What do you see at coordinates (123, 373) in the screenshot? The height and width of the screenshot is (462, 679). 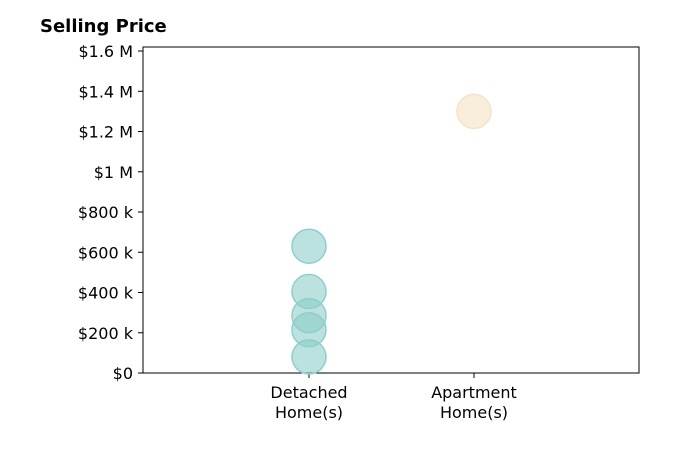 I see `y-tick-label: $0` at bounding box center [123, 373].